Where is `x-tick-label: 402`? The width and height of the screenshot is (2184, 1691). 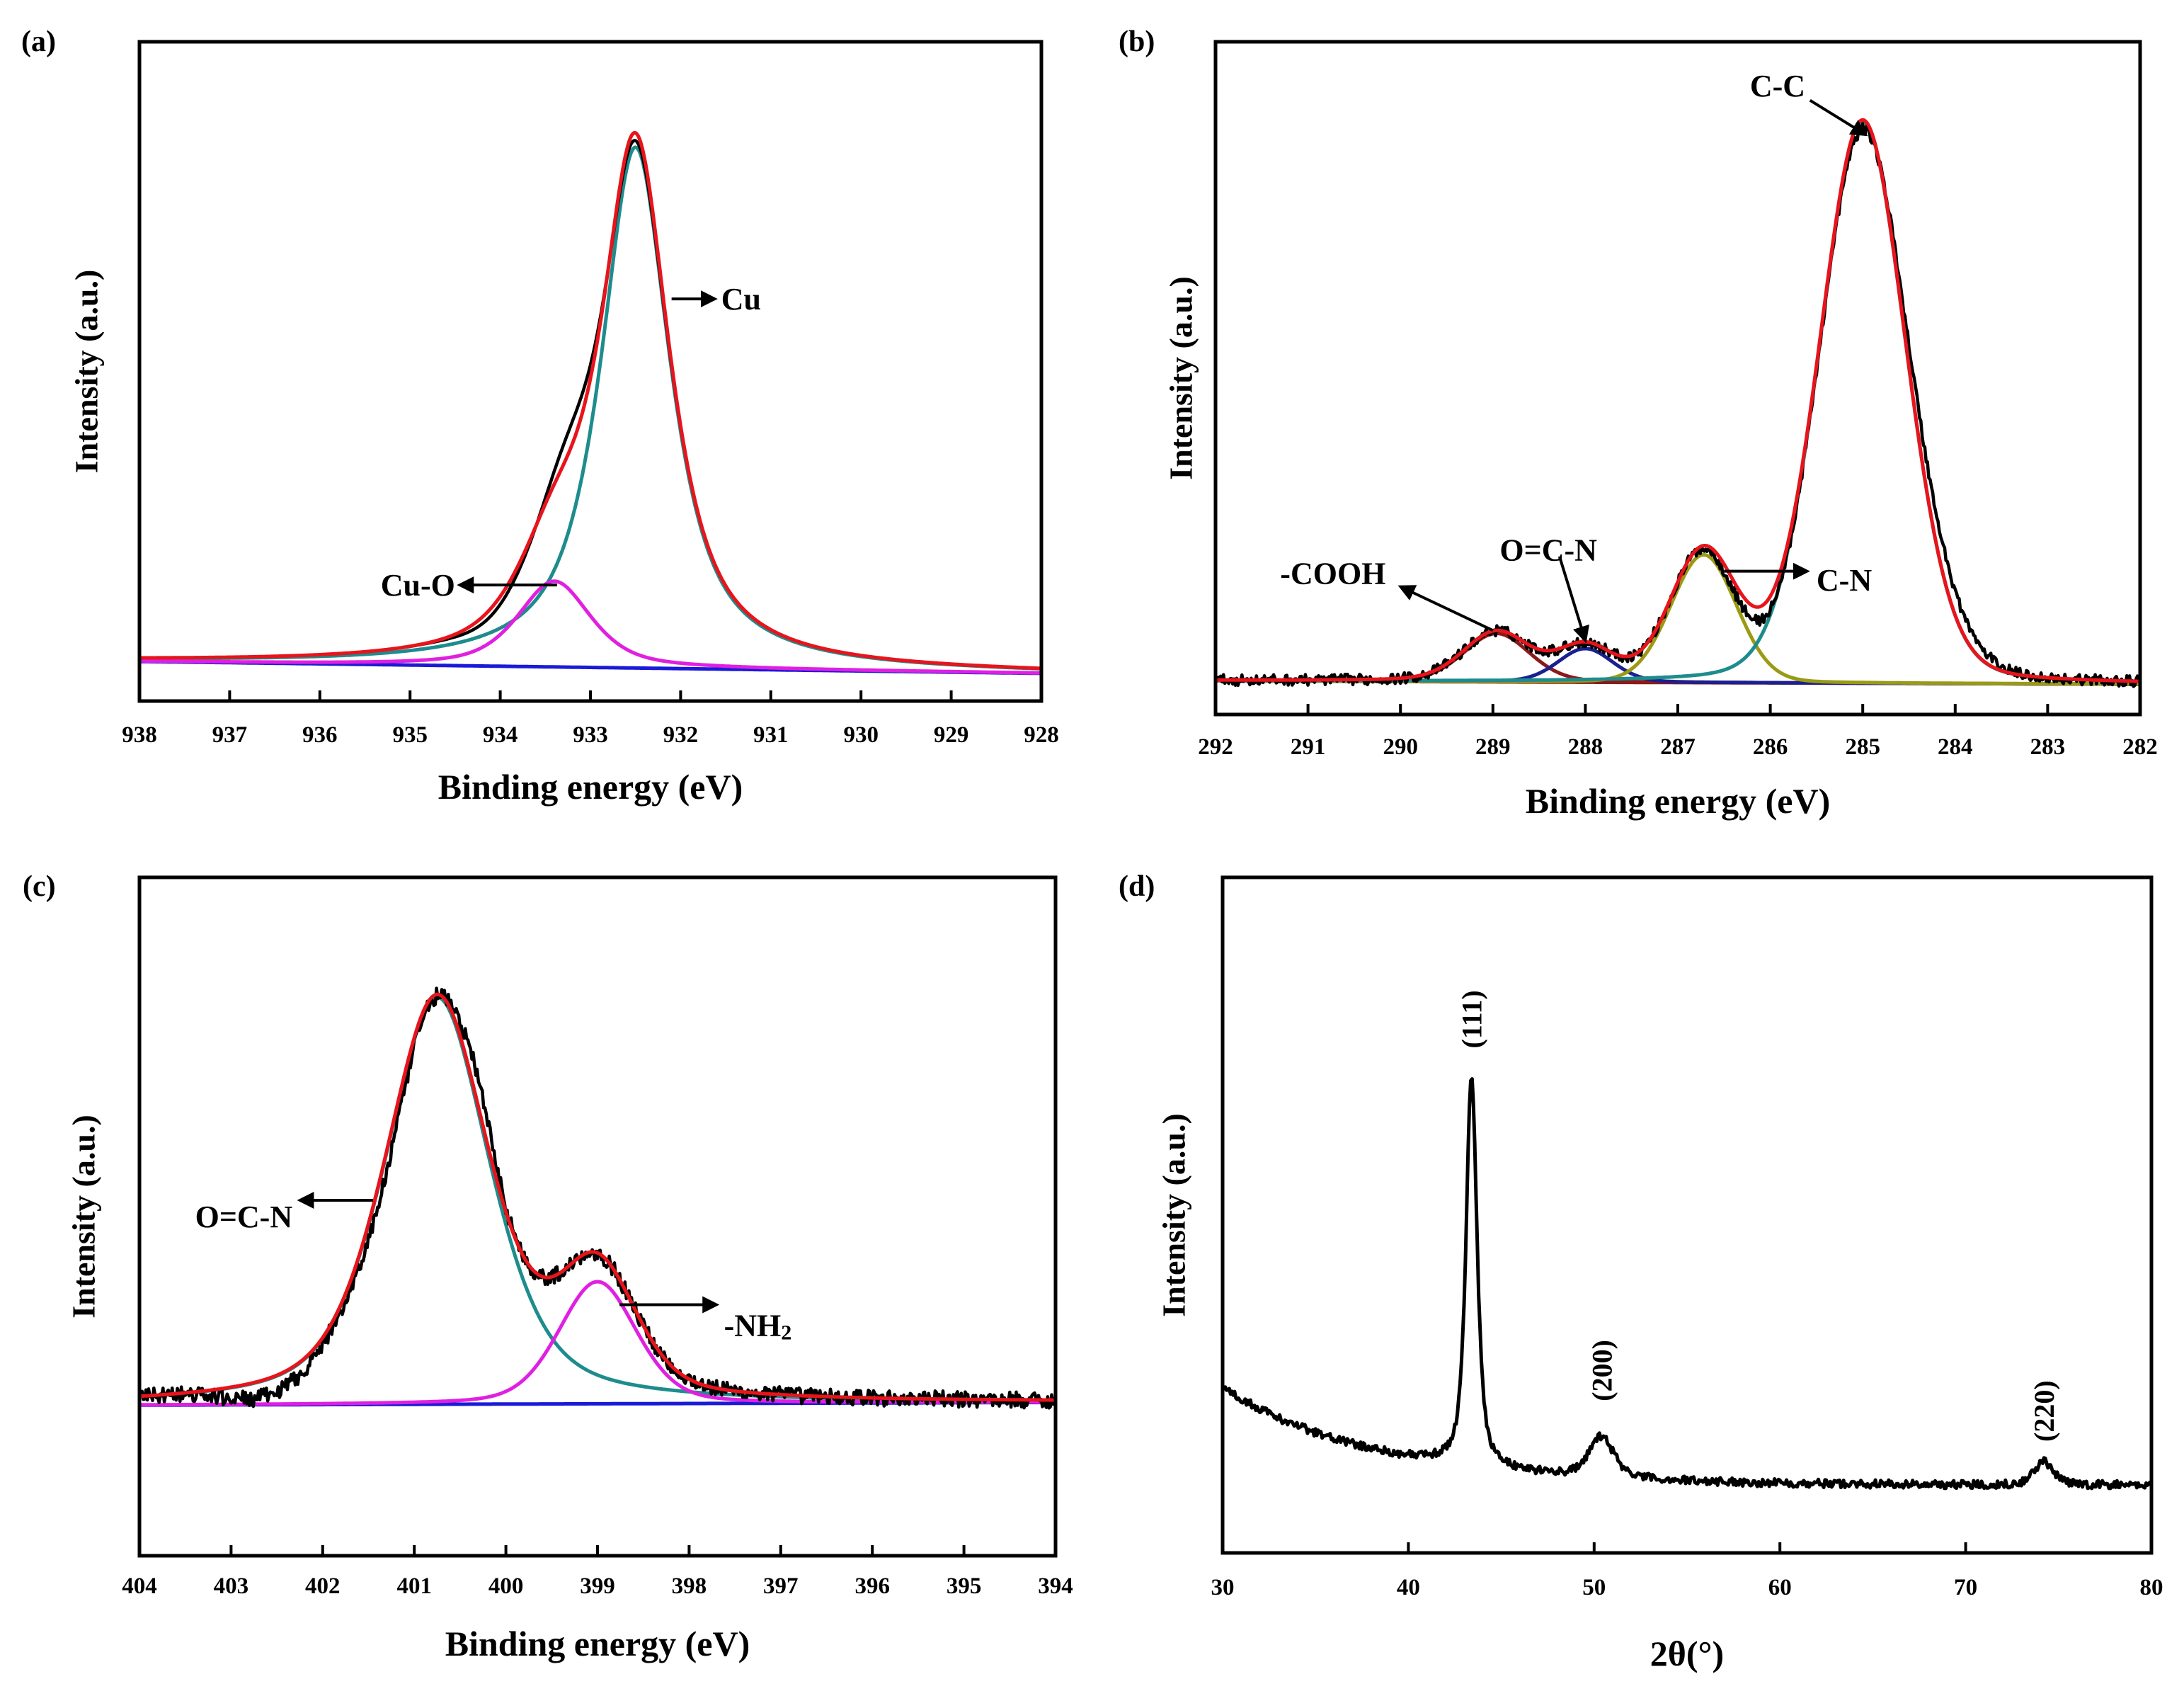 x-tick-label: 402 is located at coordinates (323, 1586).